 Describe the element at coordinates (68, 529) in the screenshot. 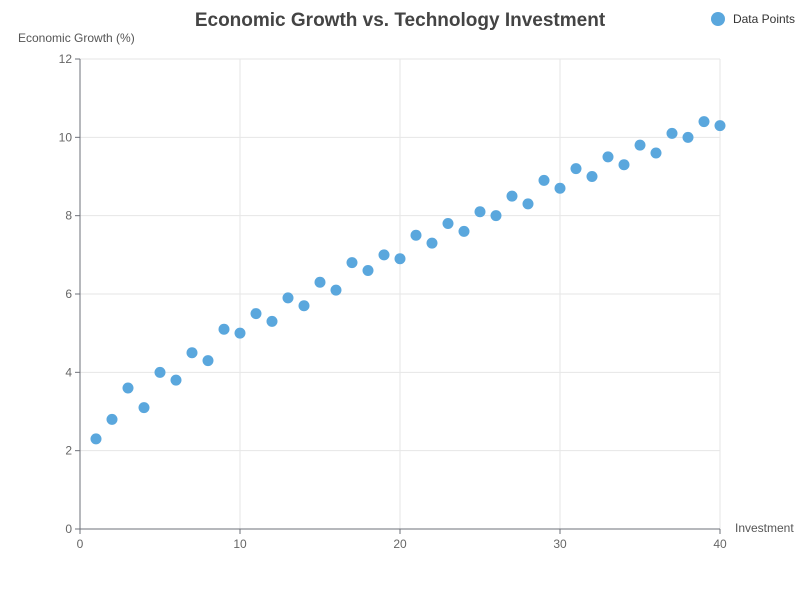

I see `y-tick-label: 0` at that location.